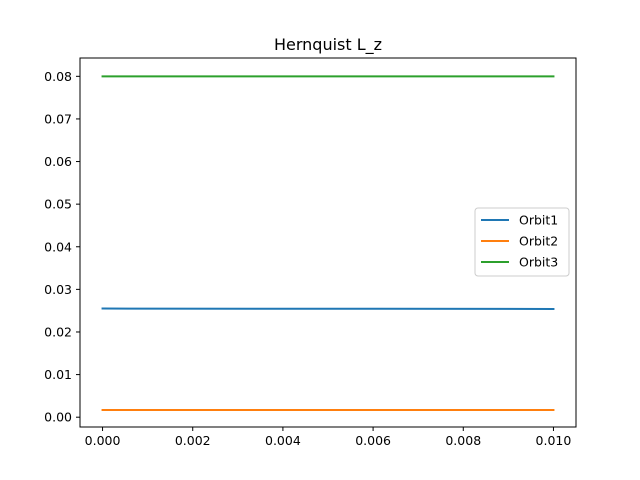  What do you see at coordinates (58, 374) in the screenshot?
I see `y-tick-label: 0.01` at bounding box center [58, 374].